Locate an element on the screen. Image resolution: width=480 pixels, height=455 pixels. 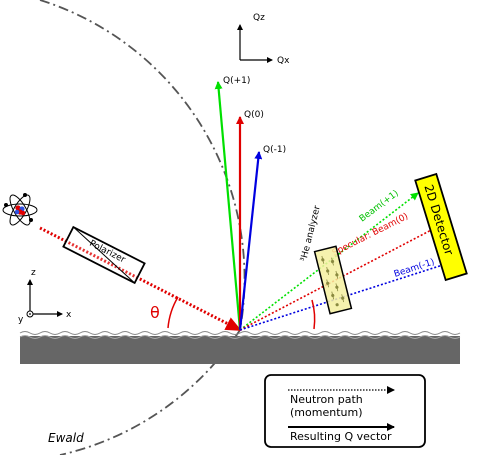
q-vector-0-label: Q(0) is located at coordinates (254, 115).